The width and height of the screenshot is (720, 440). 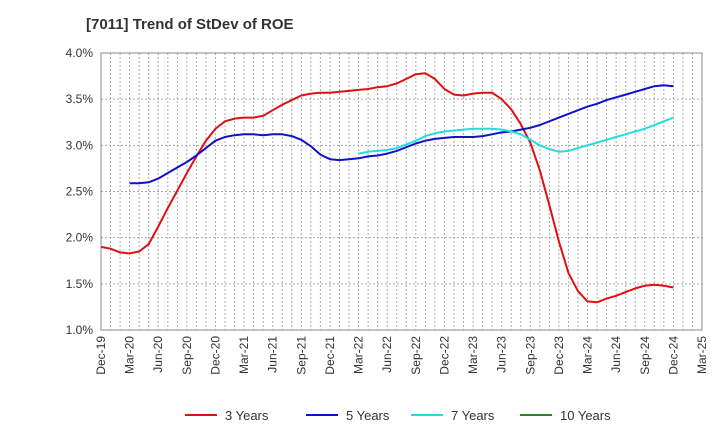 I want to click on x-tick-label: Dec-24, so click(x=673, y=355).